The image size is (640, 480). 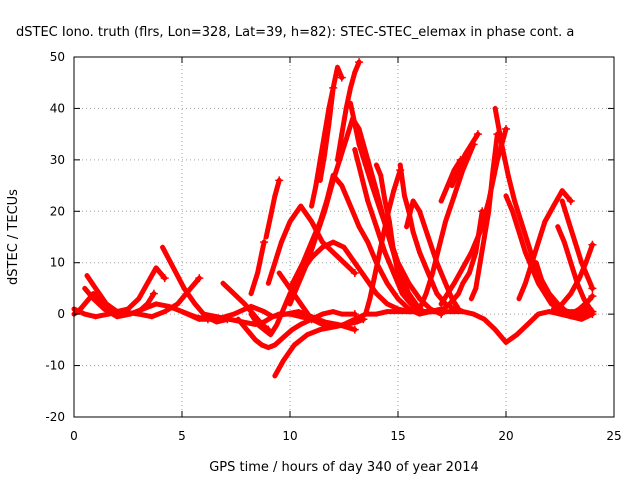 I want to click on x-tick-label: 5, so click(x=182, y=436).